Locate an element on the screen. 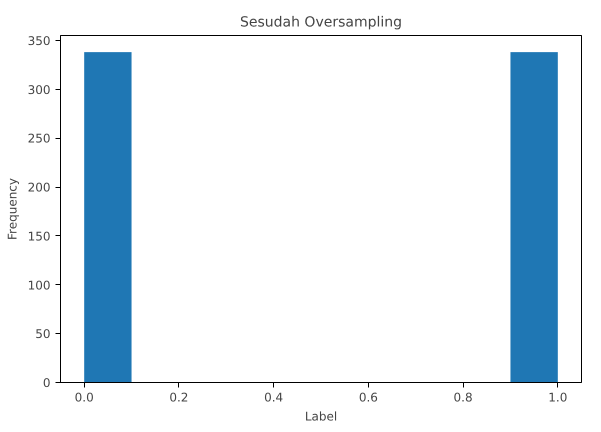  y-axis-title: Frequency is located at coordinates (13, 209).